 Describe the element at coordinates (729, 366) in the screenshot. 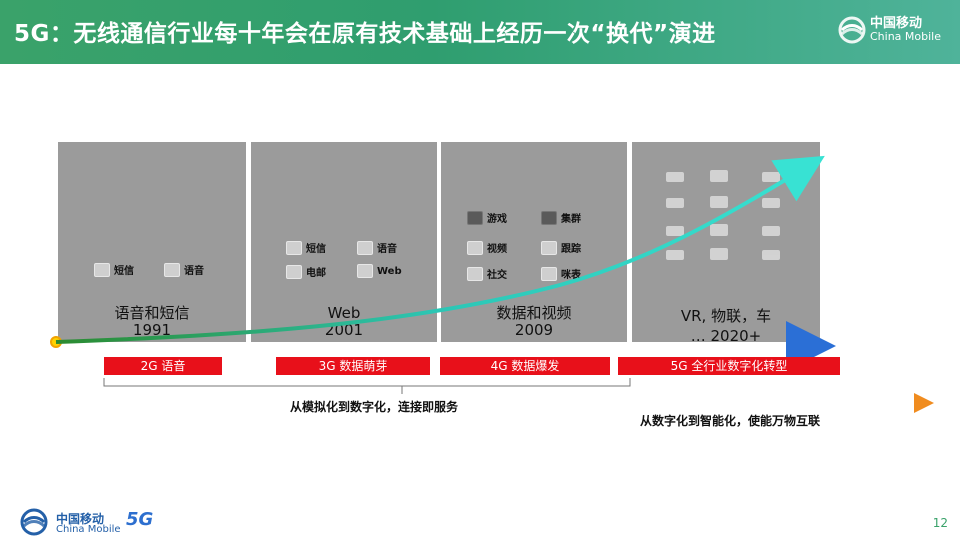

I see `tag-5g: 5G 全行业数字化转型` at that location.